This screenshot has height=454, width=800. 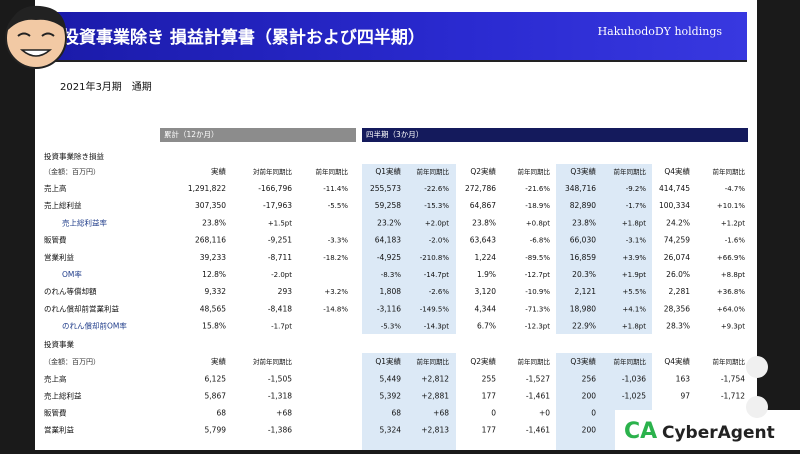 What do you see at coordinates (583, 205) in the screenshot?
I see `cell: 82,890` at bounding box center [583, 205].